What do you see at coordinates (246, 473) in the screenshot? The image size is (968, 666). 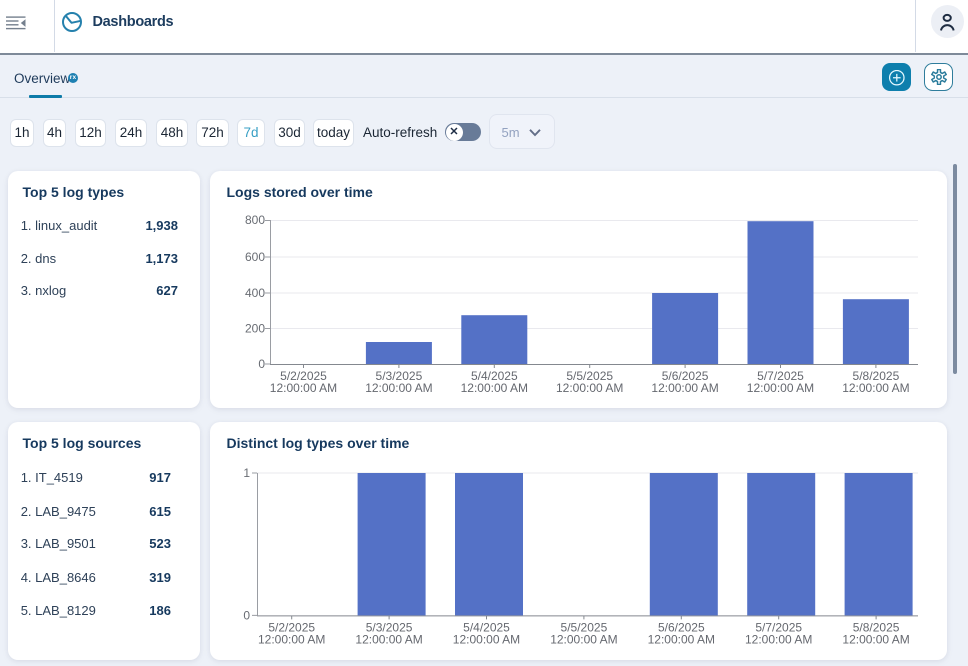 I see `svg-text: 1` at bounding box center [246, 473].